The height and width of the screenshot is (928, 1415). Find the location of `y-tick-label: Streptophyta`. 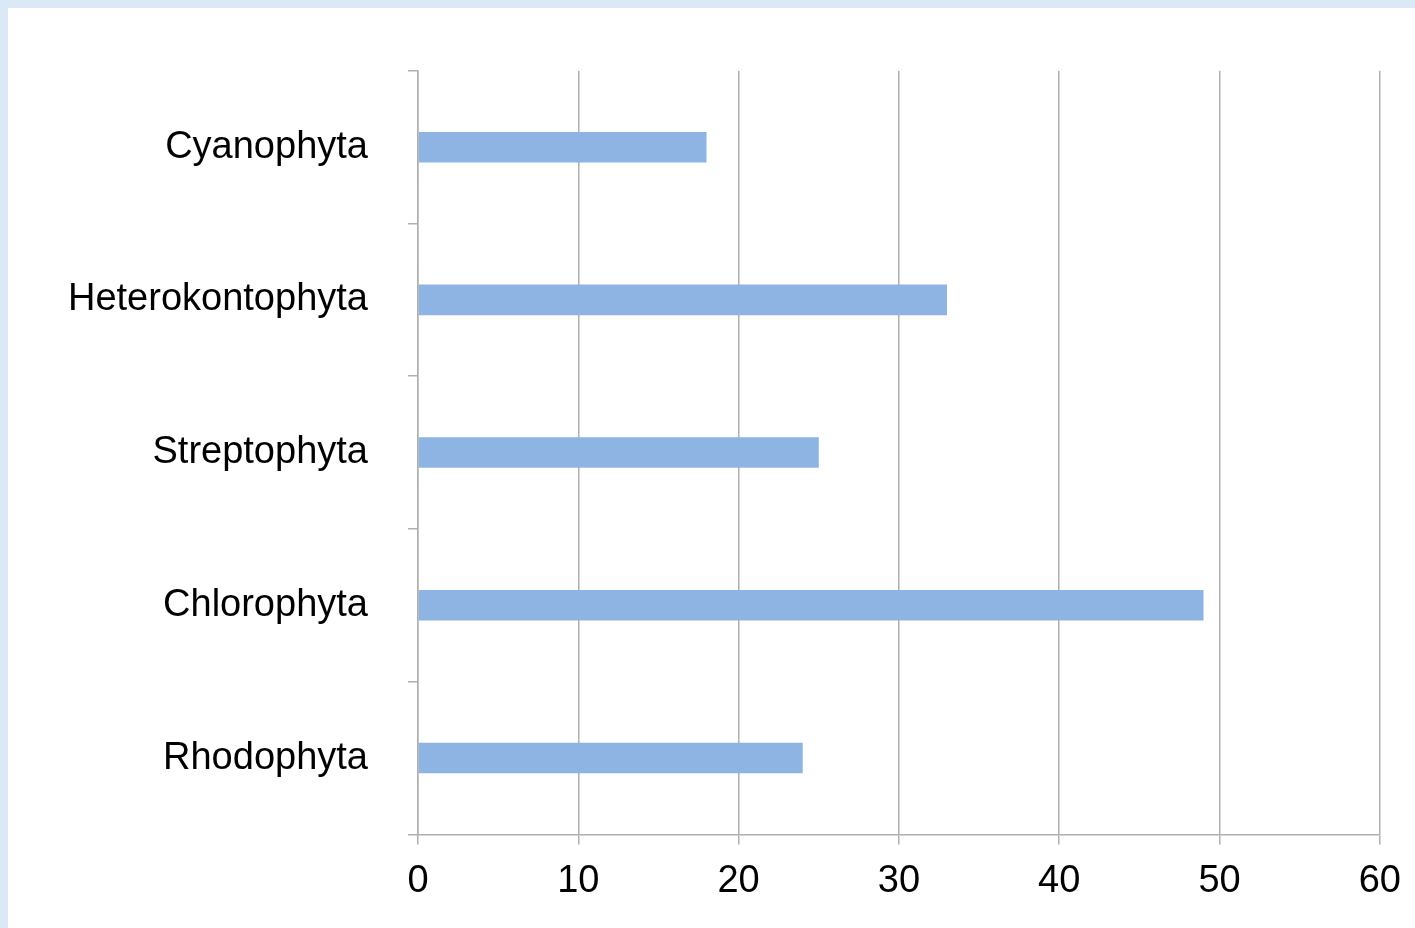

y-tick-label: Streptophyta is located at coordinates (260, 450).